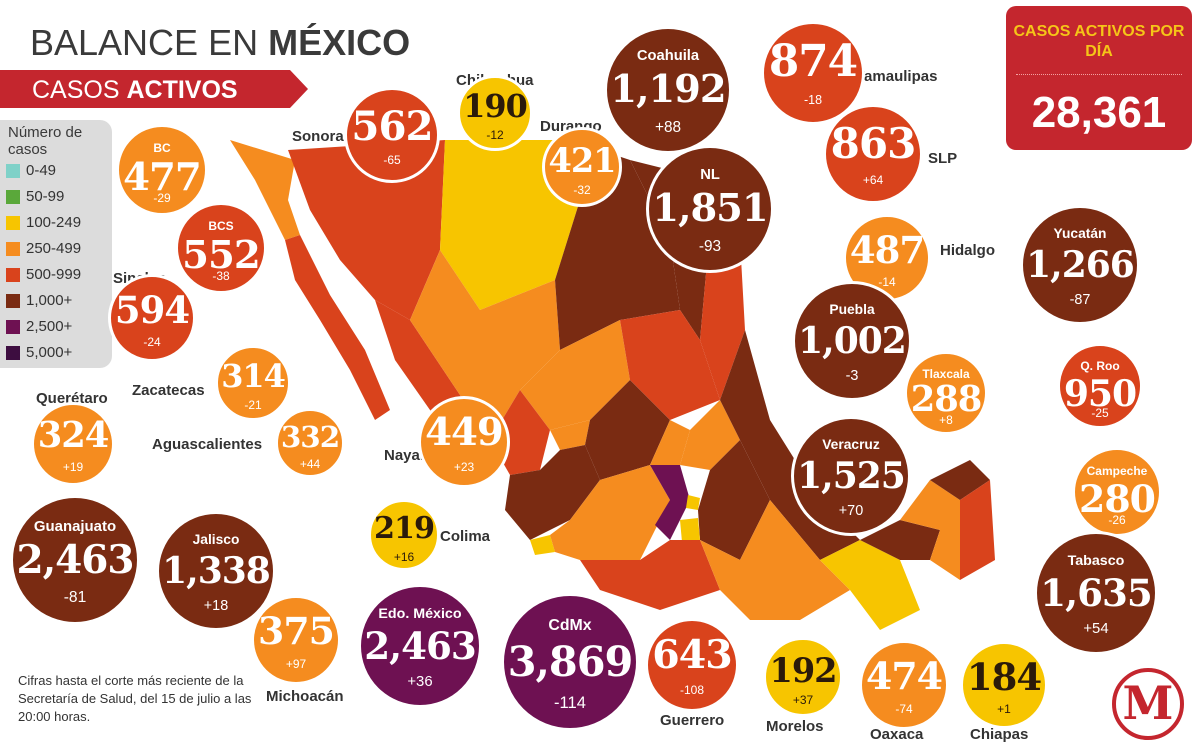 This screenshot has height=746, width=1200. I want to click on state-bubble: 474 -74, so click(904, 685).